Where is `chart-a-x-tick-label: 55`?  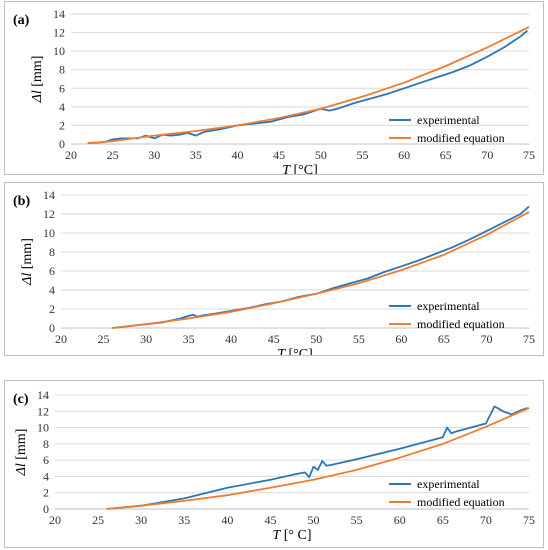
chart-a-x-tick-label: 55 is located at coordinates (362, 155).